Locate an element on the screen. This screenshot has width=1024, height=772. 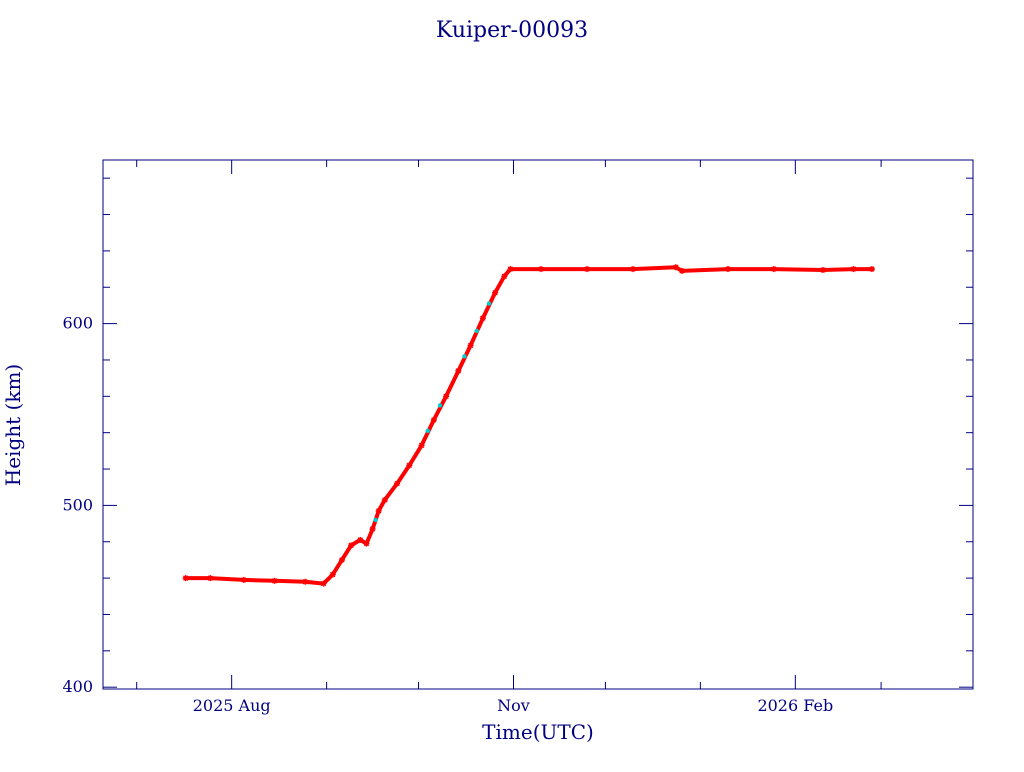
chart-title: Kuiper-00093 is located at coordinates (512, 30).